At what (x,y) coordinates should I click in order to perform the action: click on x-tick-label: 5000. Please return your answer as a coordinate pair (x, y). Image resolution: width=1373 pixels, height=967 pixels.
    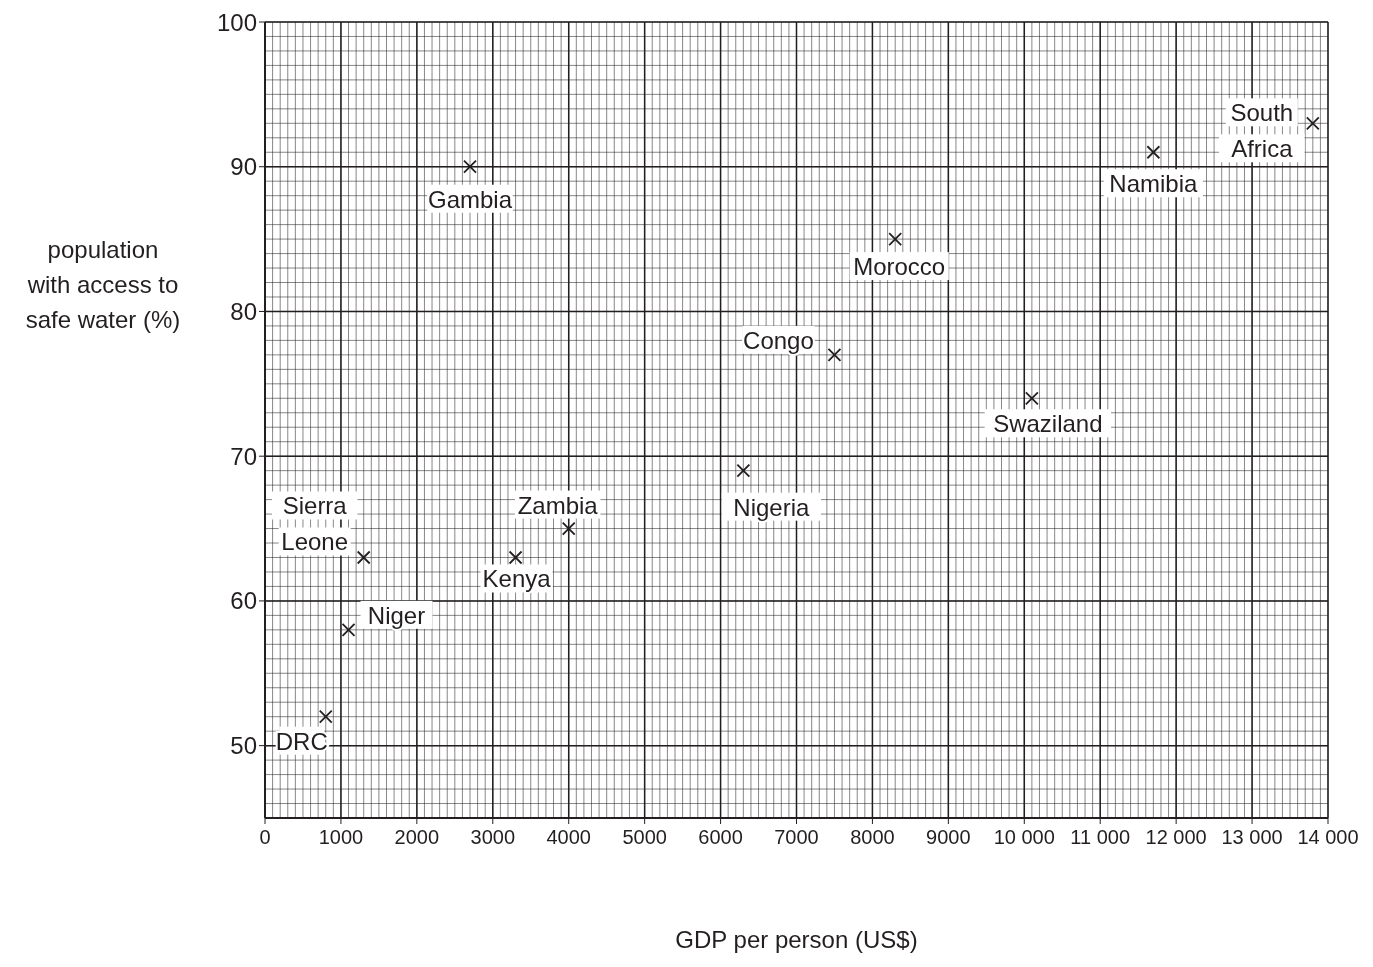
    Looking at the image, I should click on (644, 837).